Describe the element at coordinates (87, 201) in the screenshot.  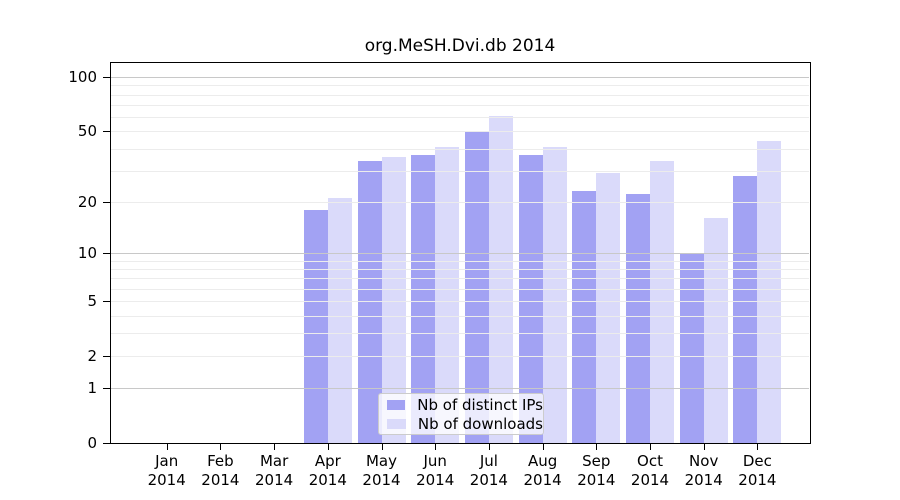
I see `y-tick-label-20: 20` at that location.